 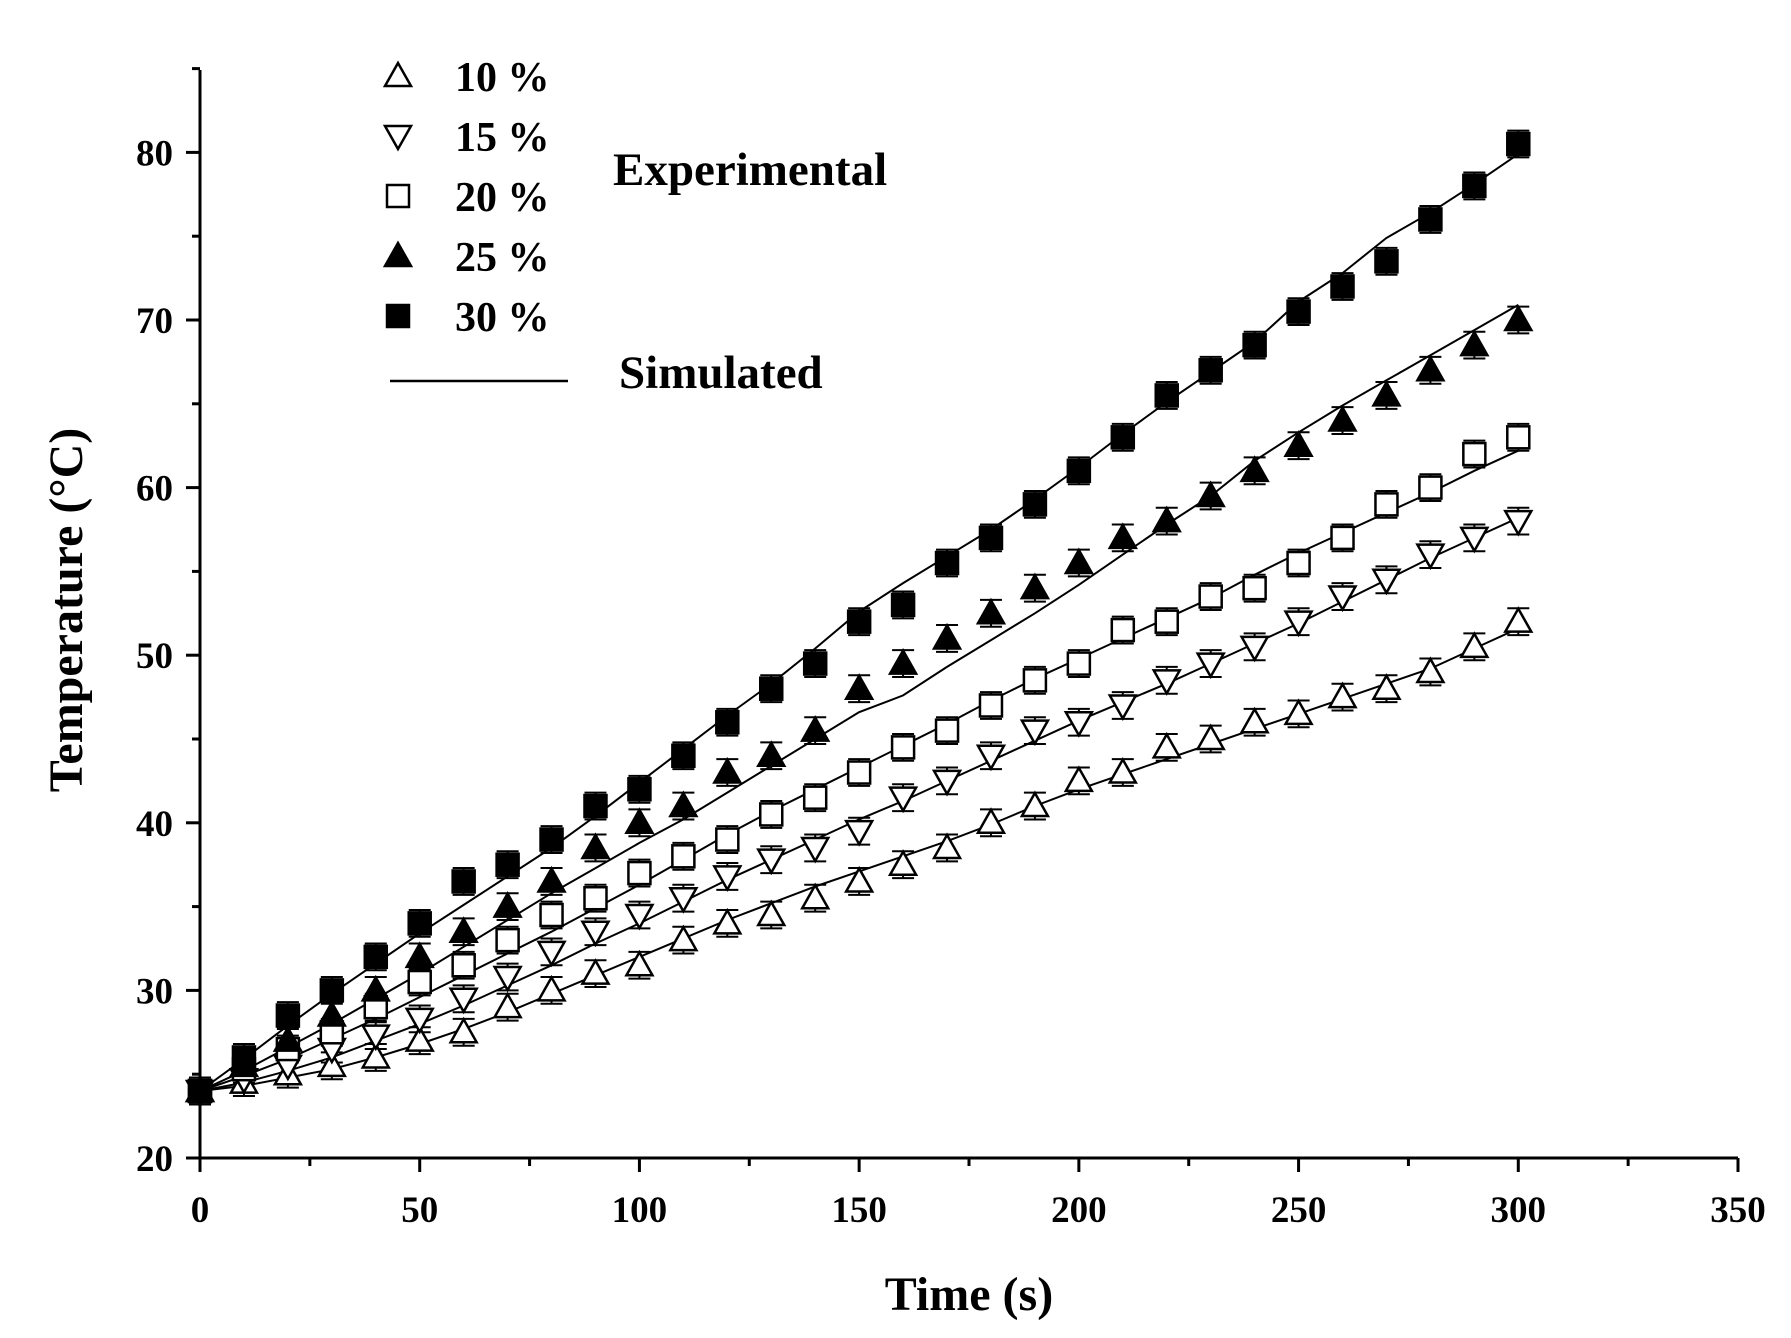 What do you see at coordinates (154, 1159) in the screenshot?
I see `y-tick-label: 20` at bounding box center [154, 1159].